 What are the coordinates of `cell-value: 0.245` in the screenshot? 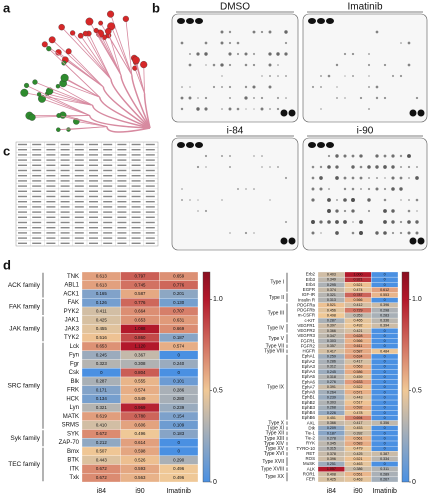 It's located at (331, 372).